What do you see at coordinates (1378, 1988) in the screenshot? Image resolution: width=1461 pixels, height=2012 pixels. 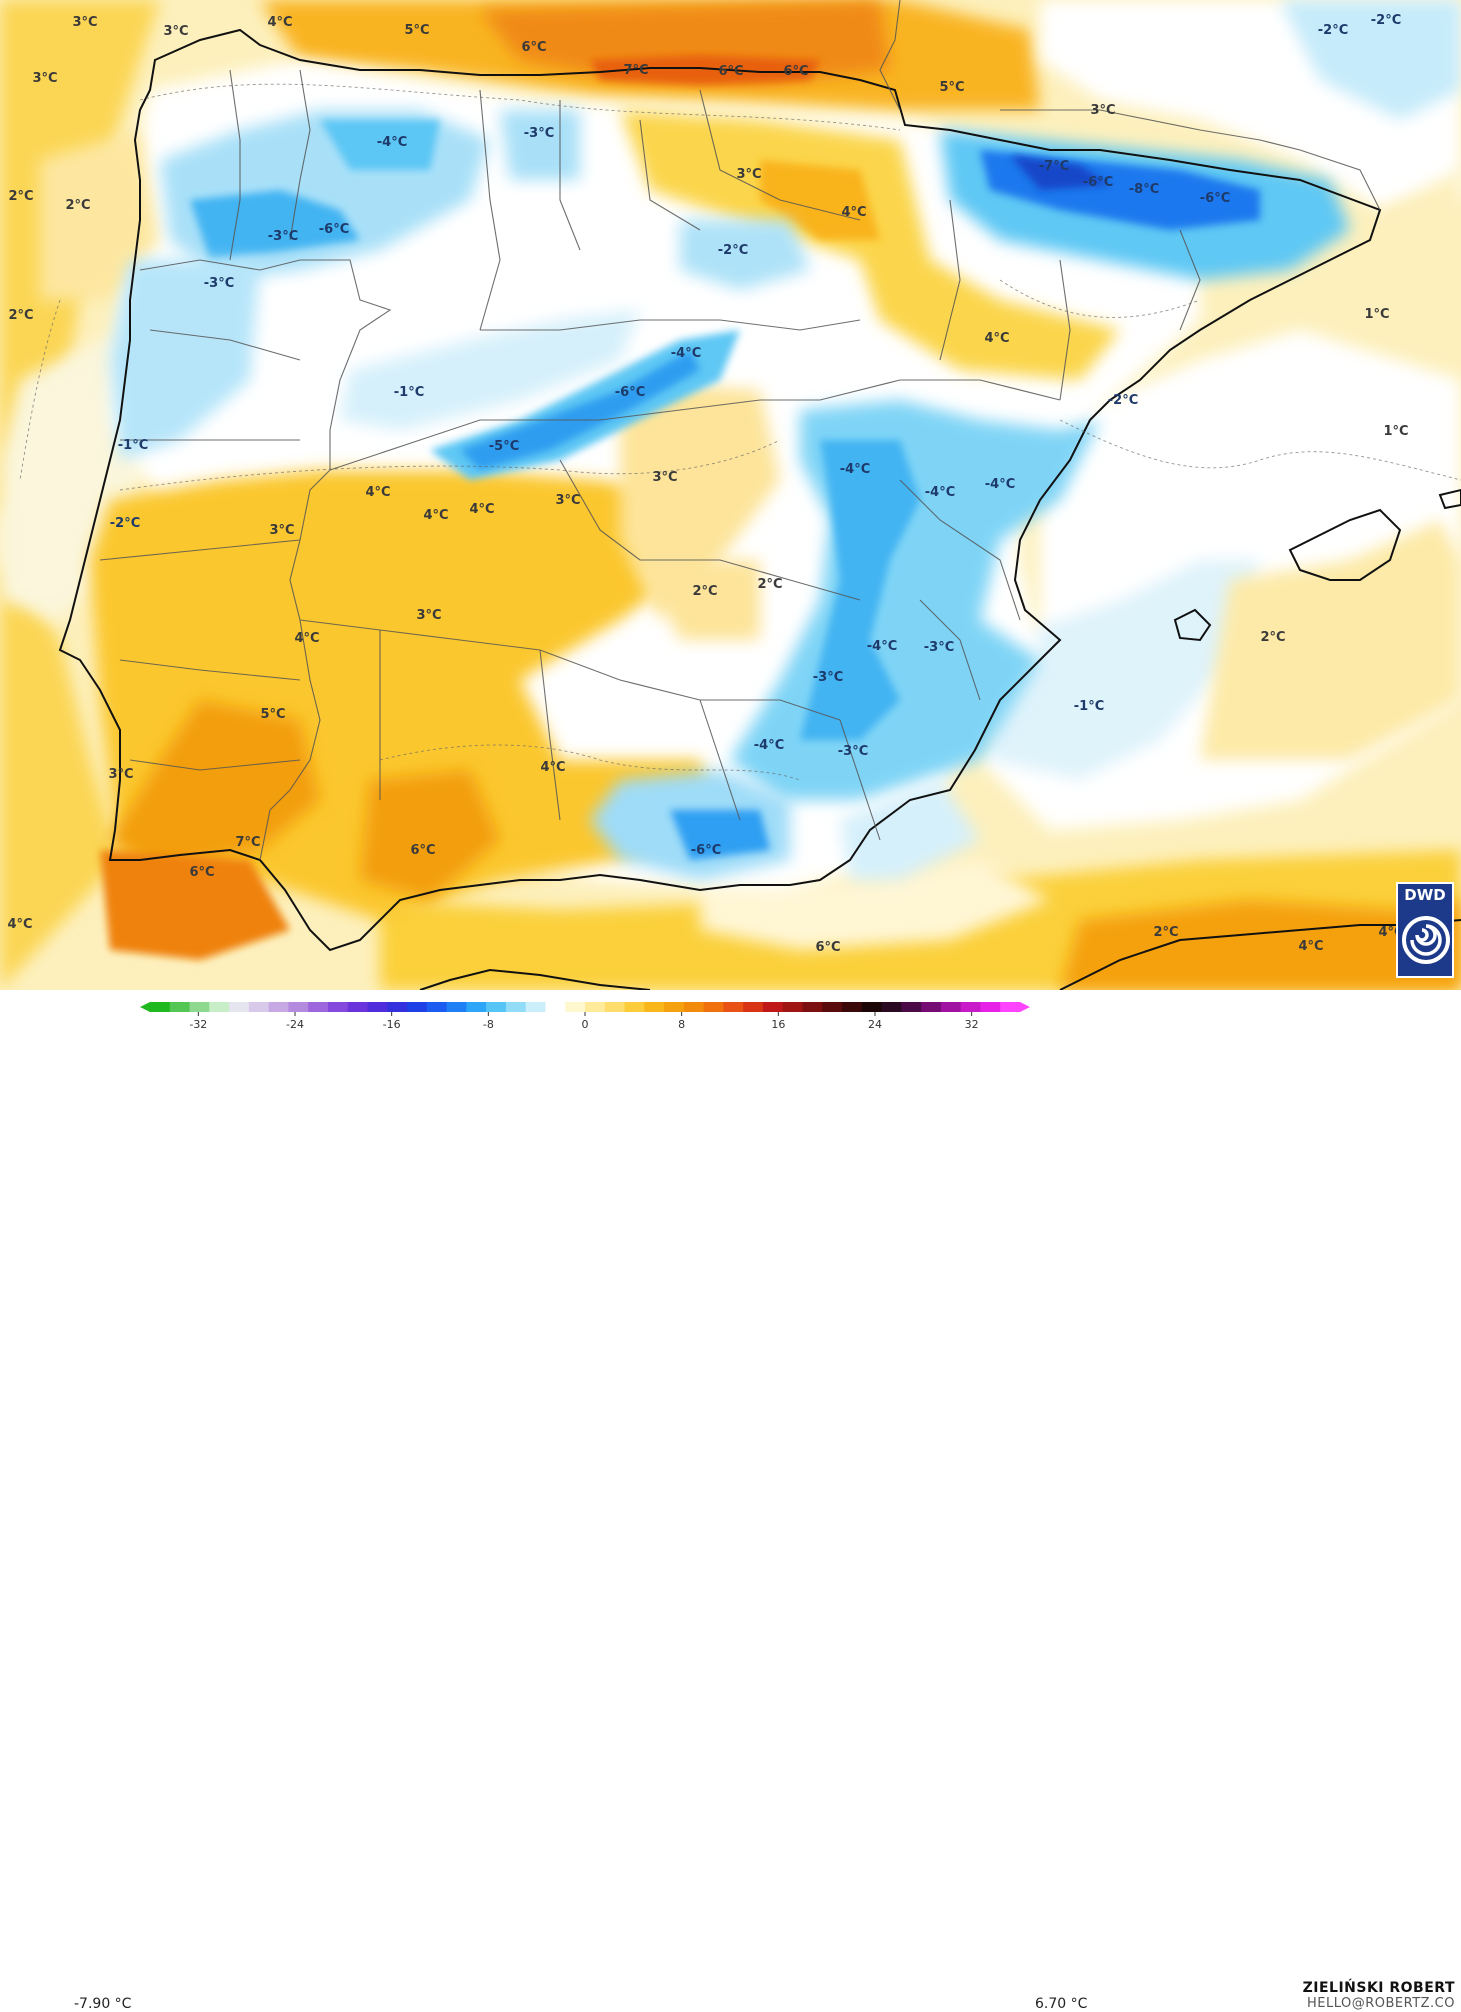 I see `author-name: ZIELIŃSKI ROBERT` at bounding box center [1378, 1988].